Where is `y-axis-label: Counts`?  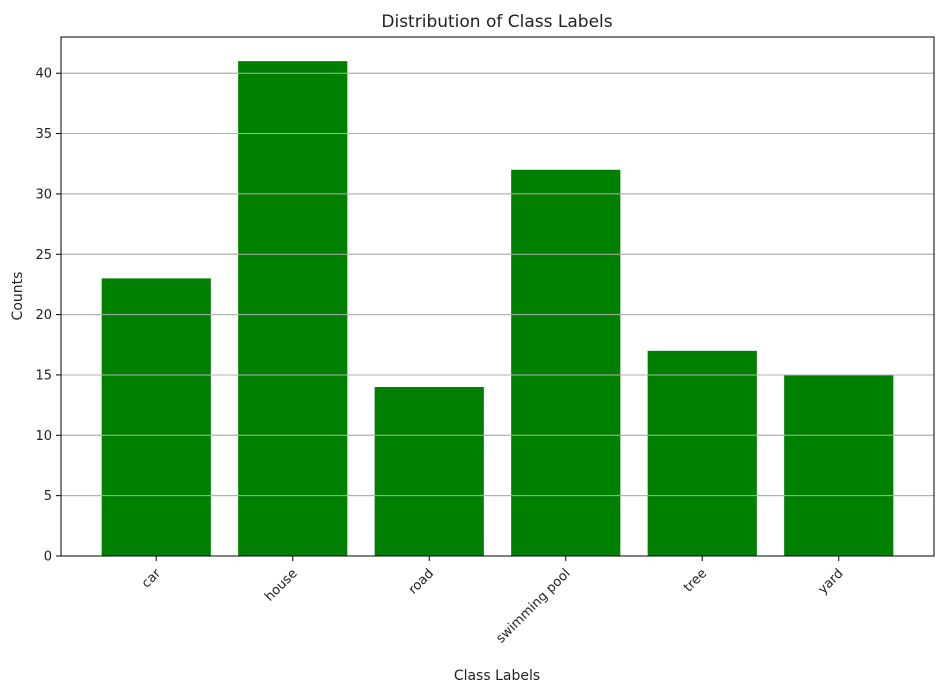
y-axis-label: Counts is located at coordinates (18, 296).